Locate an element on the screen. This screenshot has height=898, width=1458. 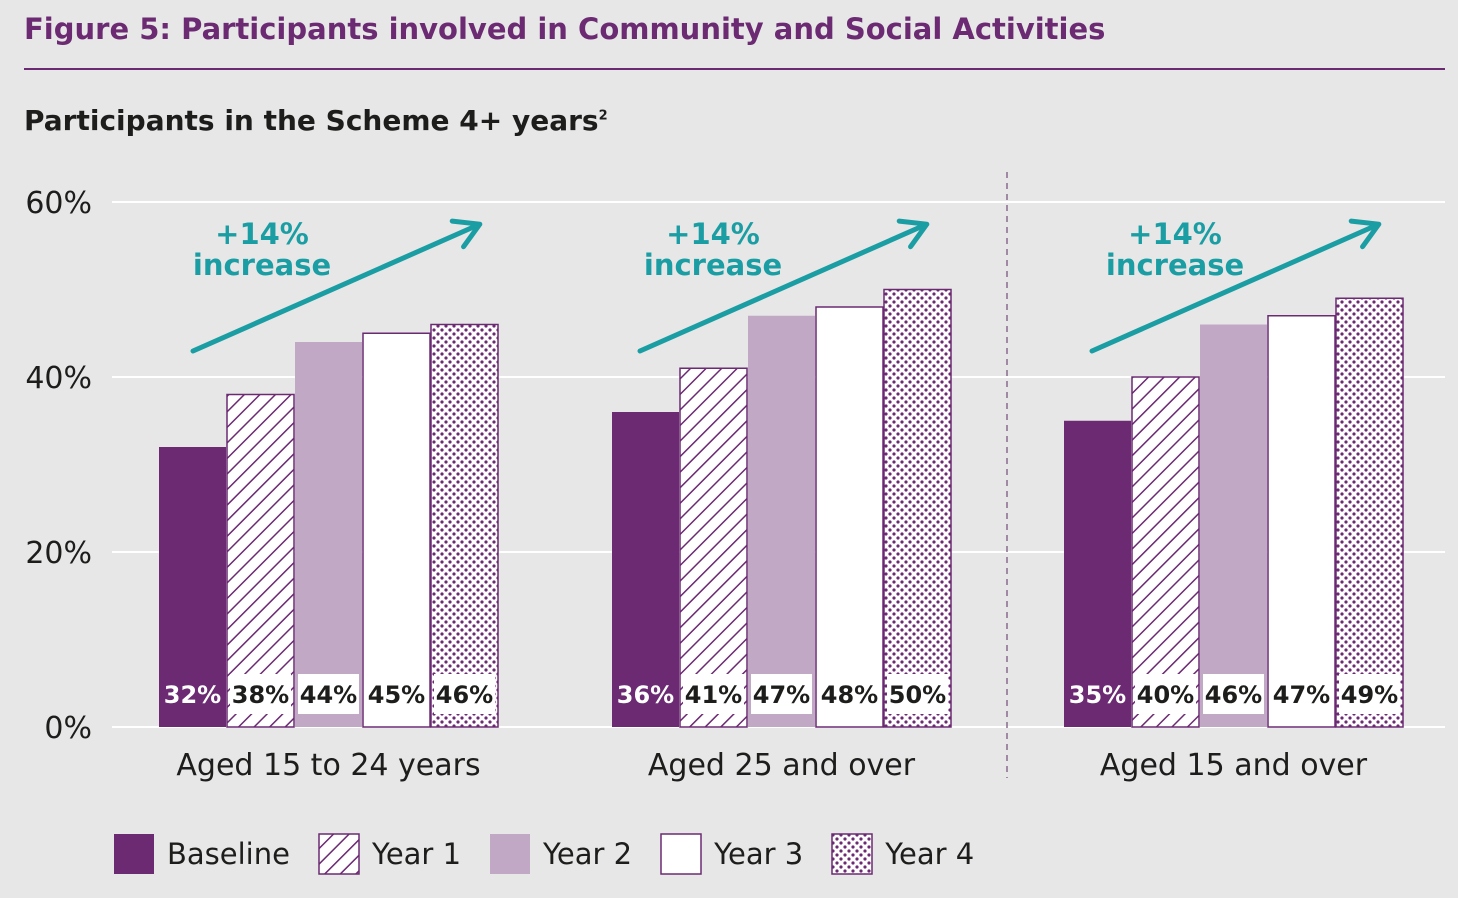
legend-item: Year 3 is located at coordinates (731, 854).